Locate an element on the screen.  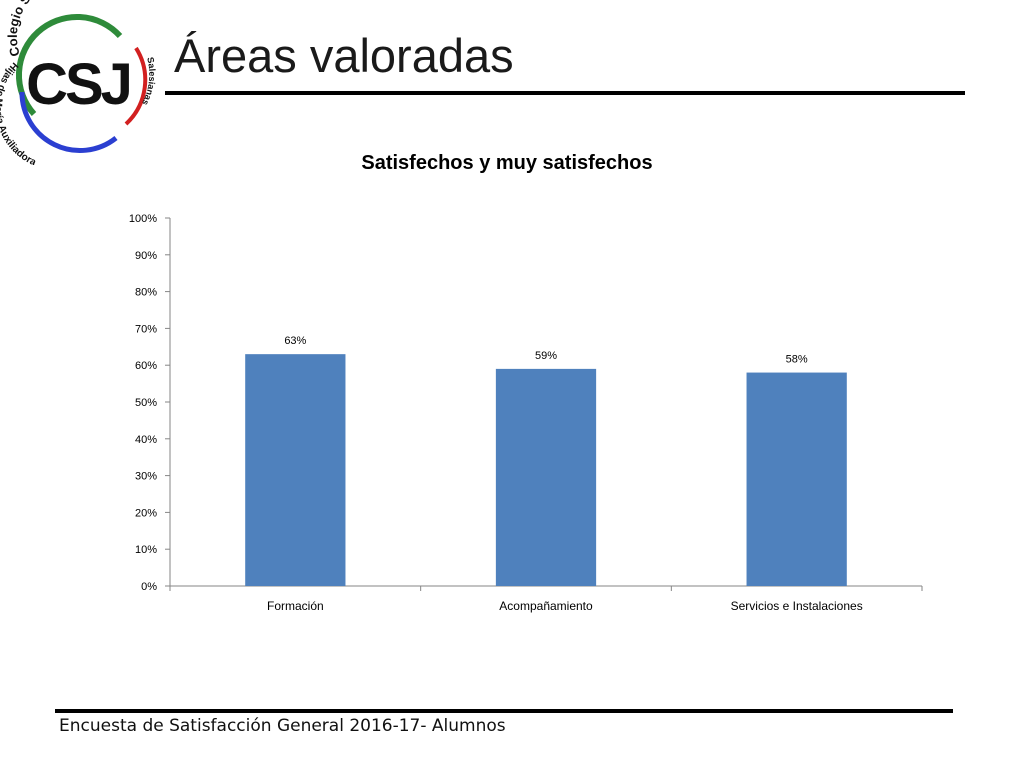
y-tick-label: 20% is located at coordinates (146, 513).